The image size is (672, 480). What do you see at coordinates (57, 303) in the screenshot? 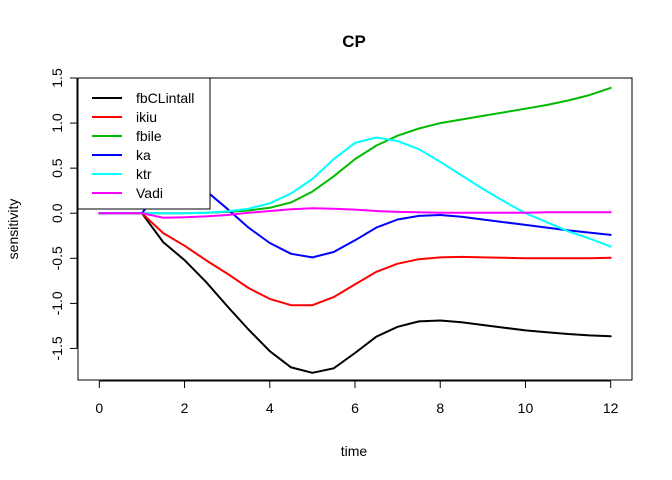
I see `y-tick-label: -1.0` at bounding box center [57, 303].